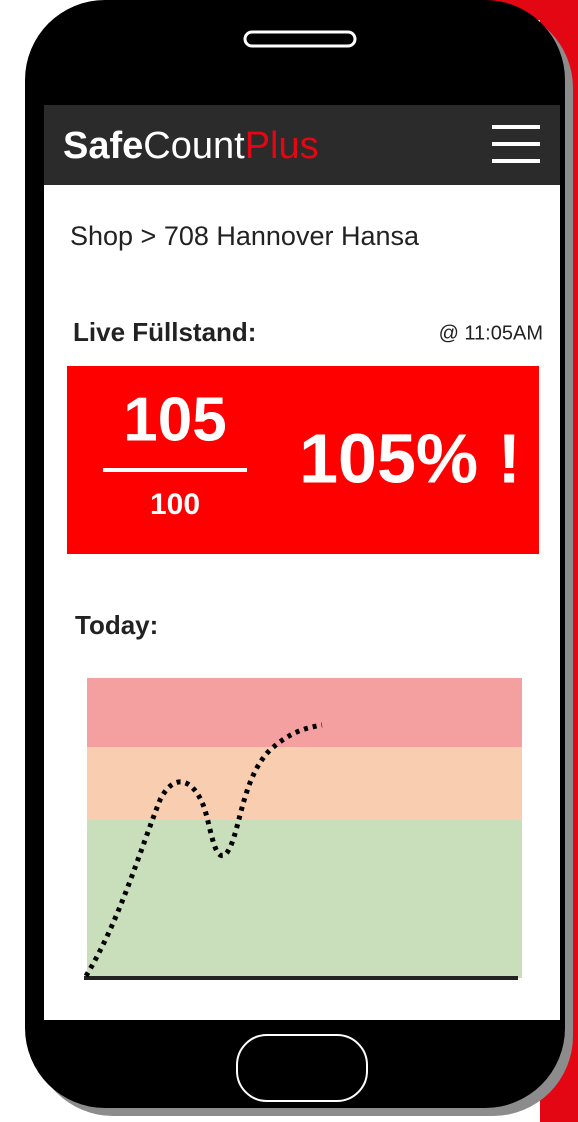 This screenshot has height=1122, width=578. I want to click on capacity: 100, so click(175, 504).